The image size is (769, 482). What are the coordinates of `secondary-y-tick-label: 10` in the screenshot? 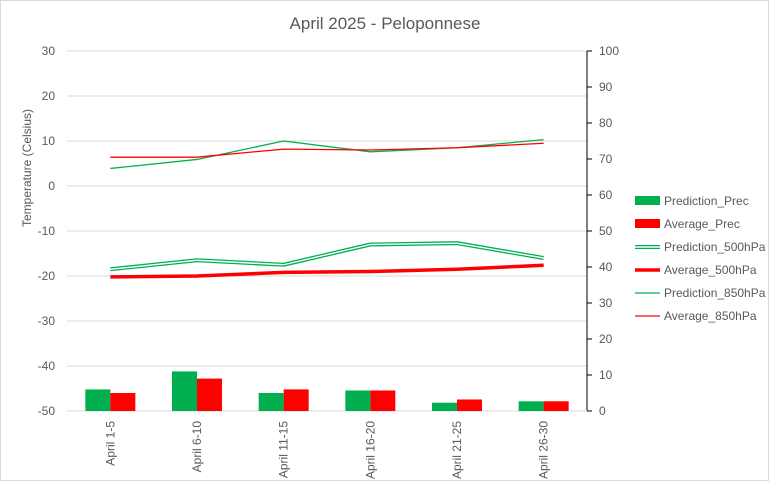 It's located at (606, 375).